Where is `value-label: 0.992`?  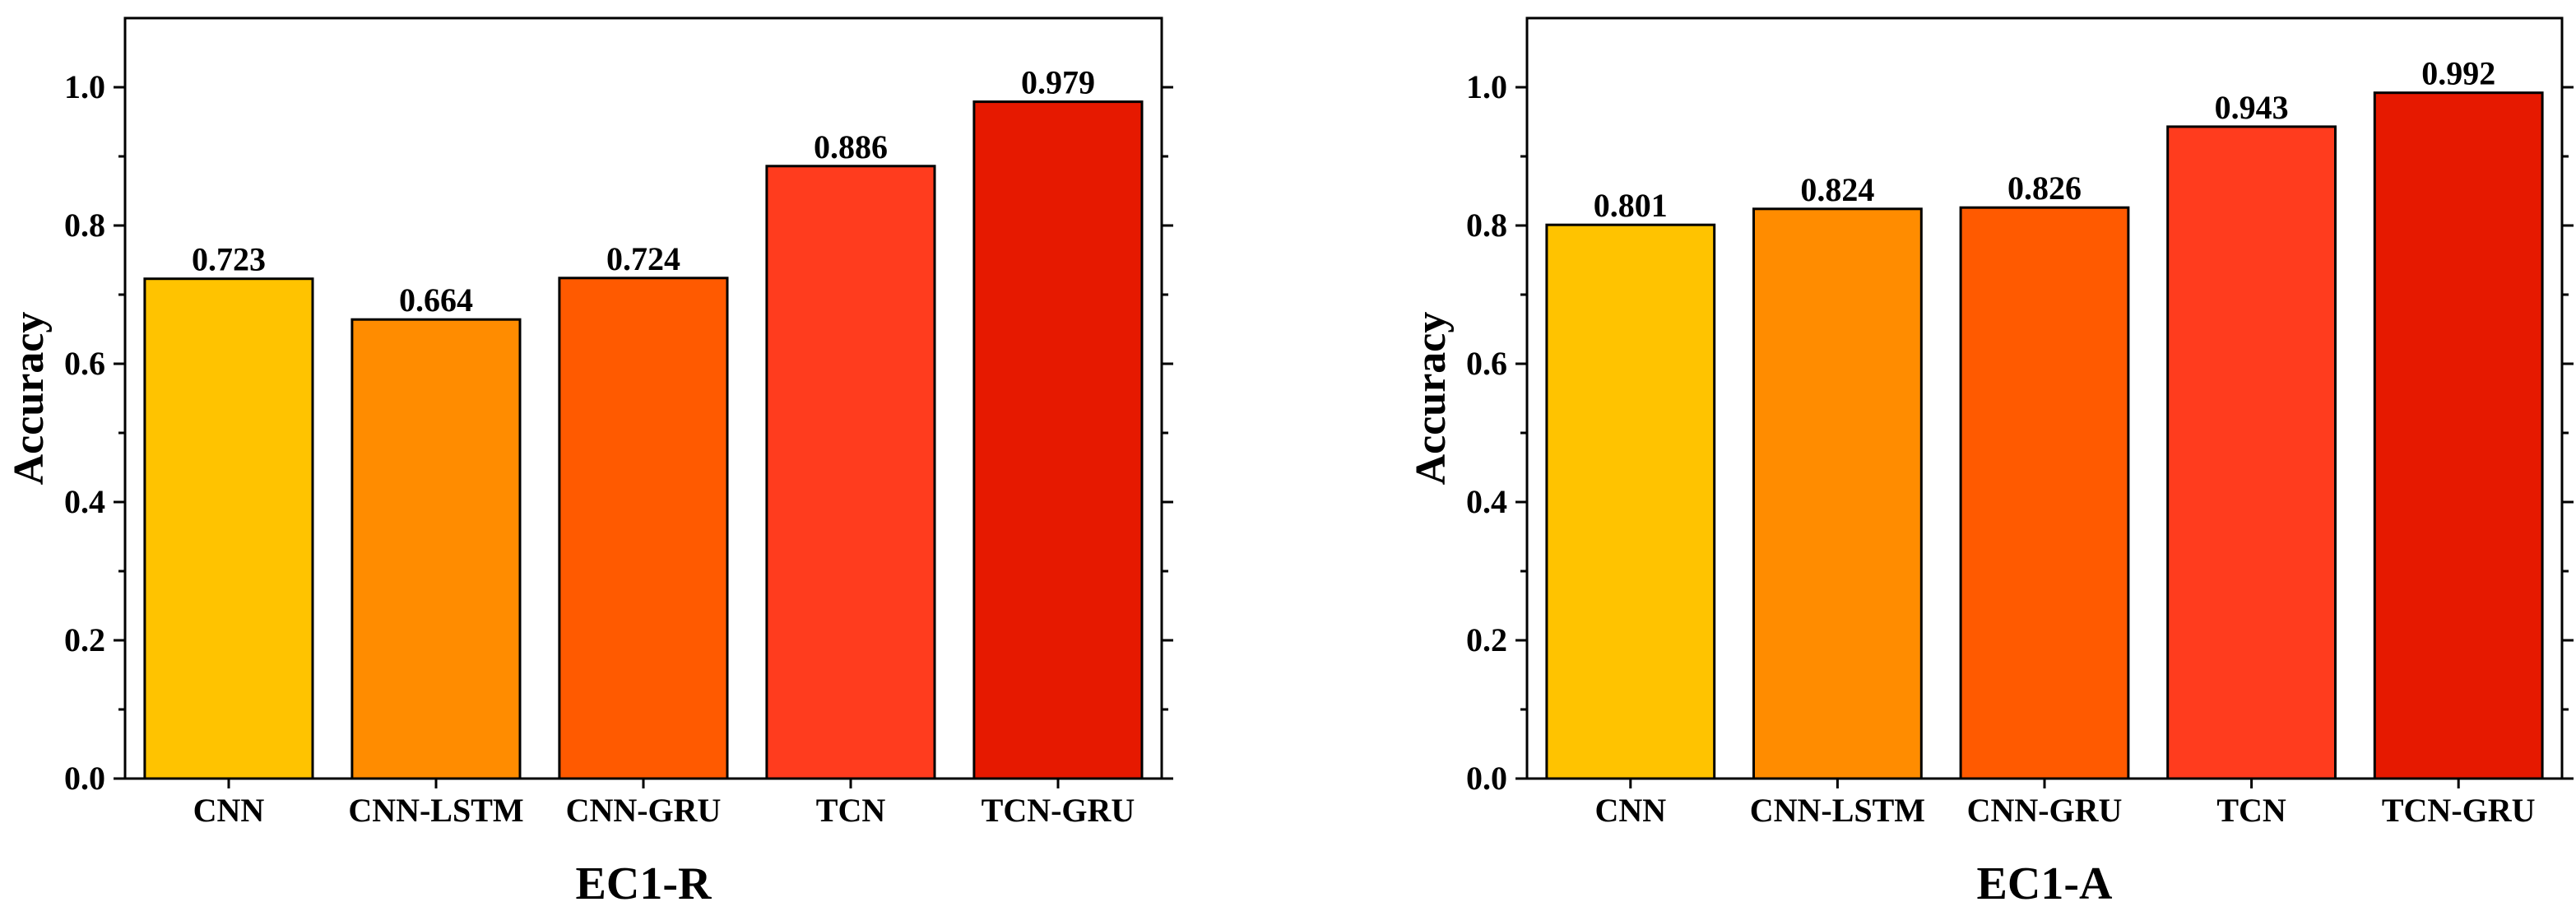 value-label: 0.992 is located at coordinates (2458, 73).